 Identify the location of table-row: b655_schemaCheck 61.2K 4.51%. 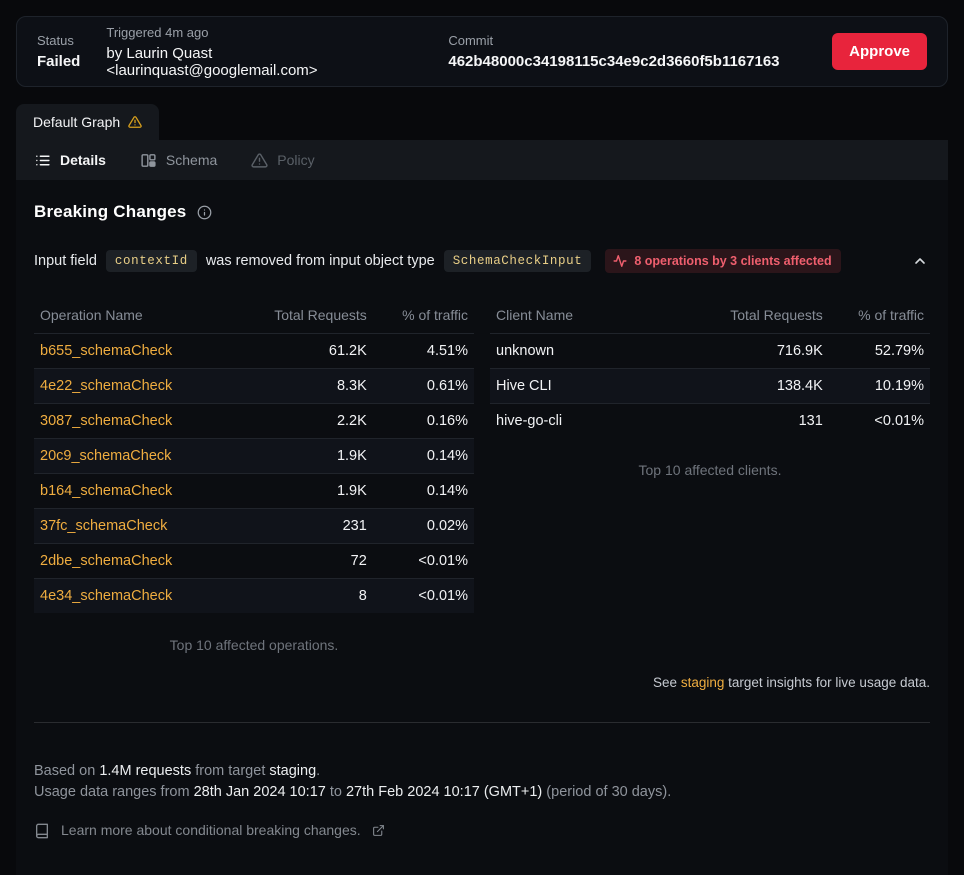
(254, 351).